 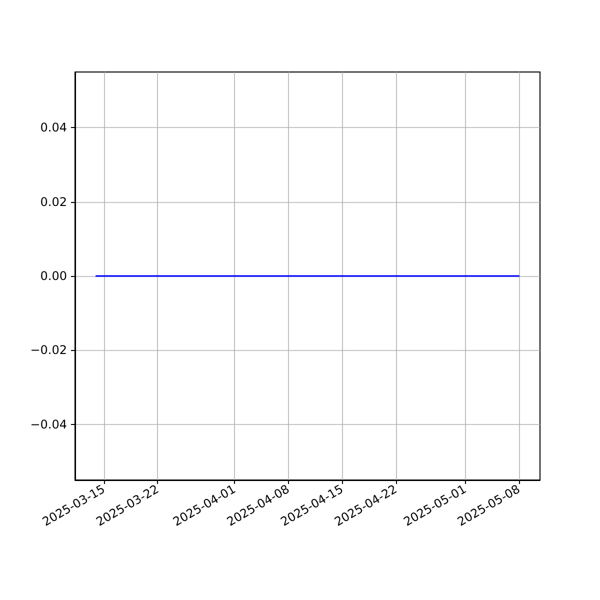 What do you see at coordinates (48, 424) in the screenshot?
I see `y-tick-label: −0.04` at bounding box center [48, 424].